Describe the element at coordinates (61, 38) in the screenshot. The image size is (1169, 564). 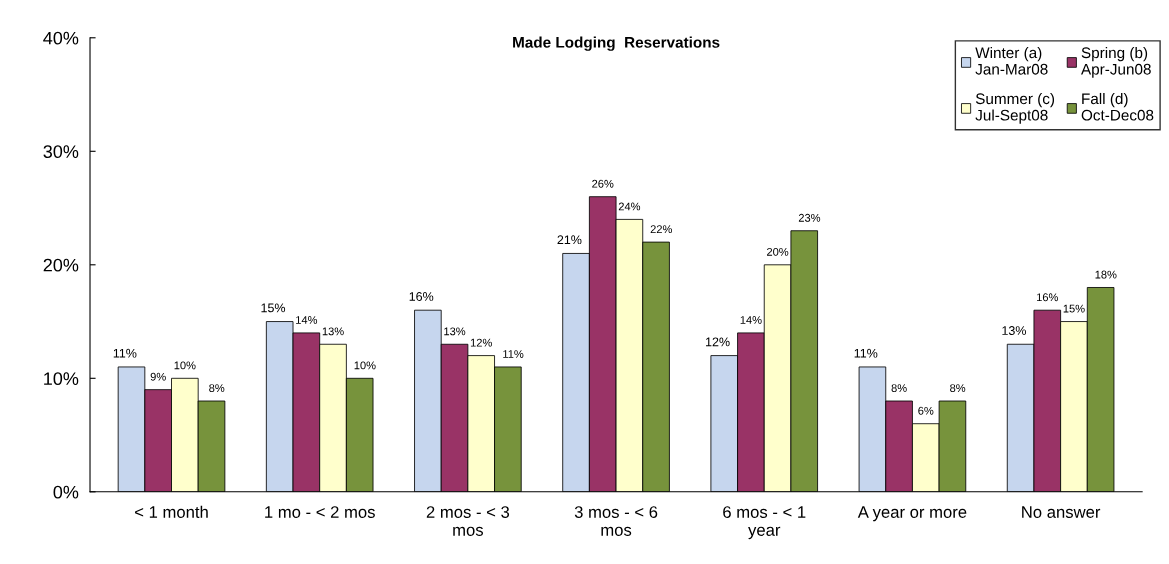
I see `y-tick-label: 40%` at that location.